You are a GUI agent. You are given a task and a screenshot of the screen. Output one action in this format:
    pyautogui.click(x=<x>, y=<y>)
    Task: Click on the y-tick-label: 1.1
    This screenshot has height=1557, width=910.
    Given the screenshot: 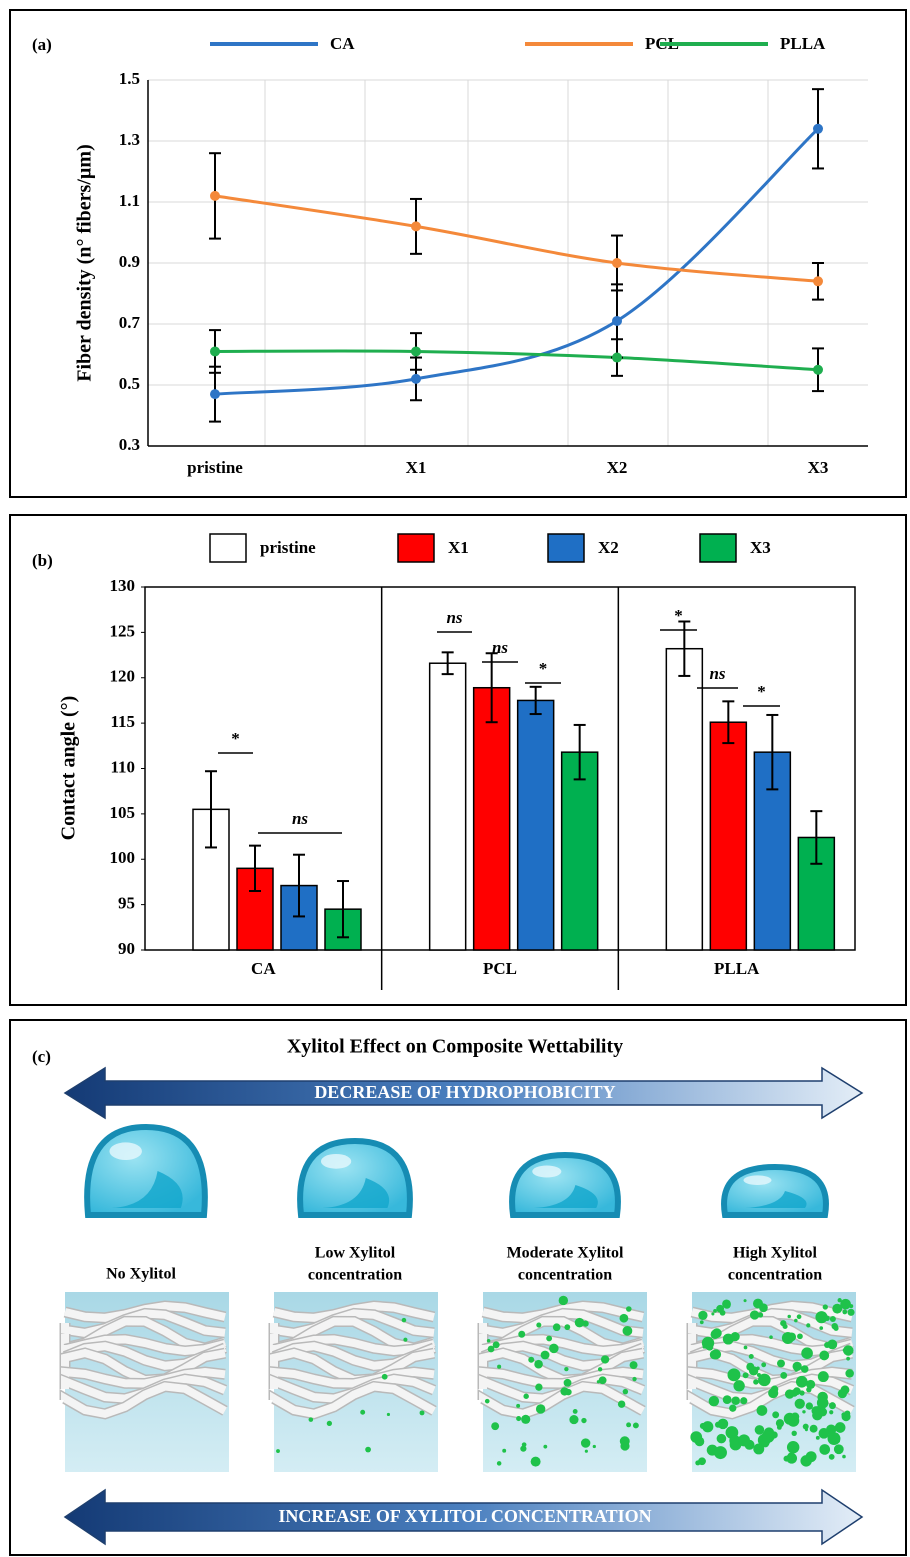 What is the action you would take?
    pyautogui.click(x=129, y=200)
    